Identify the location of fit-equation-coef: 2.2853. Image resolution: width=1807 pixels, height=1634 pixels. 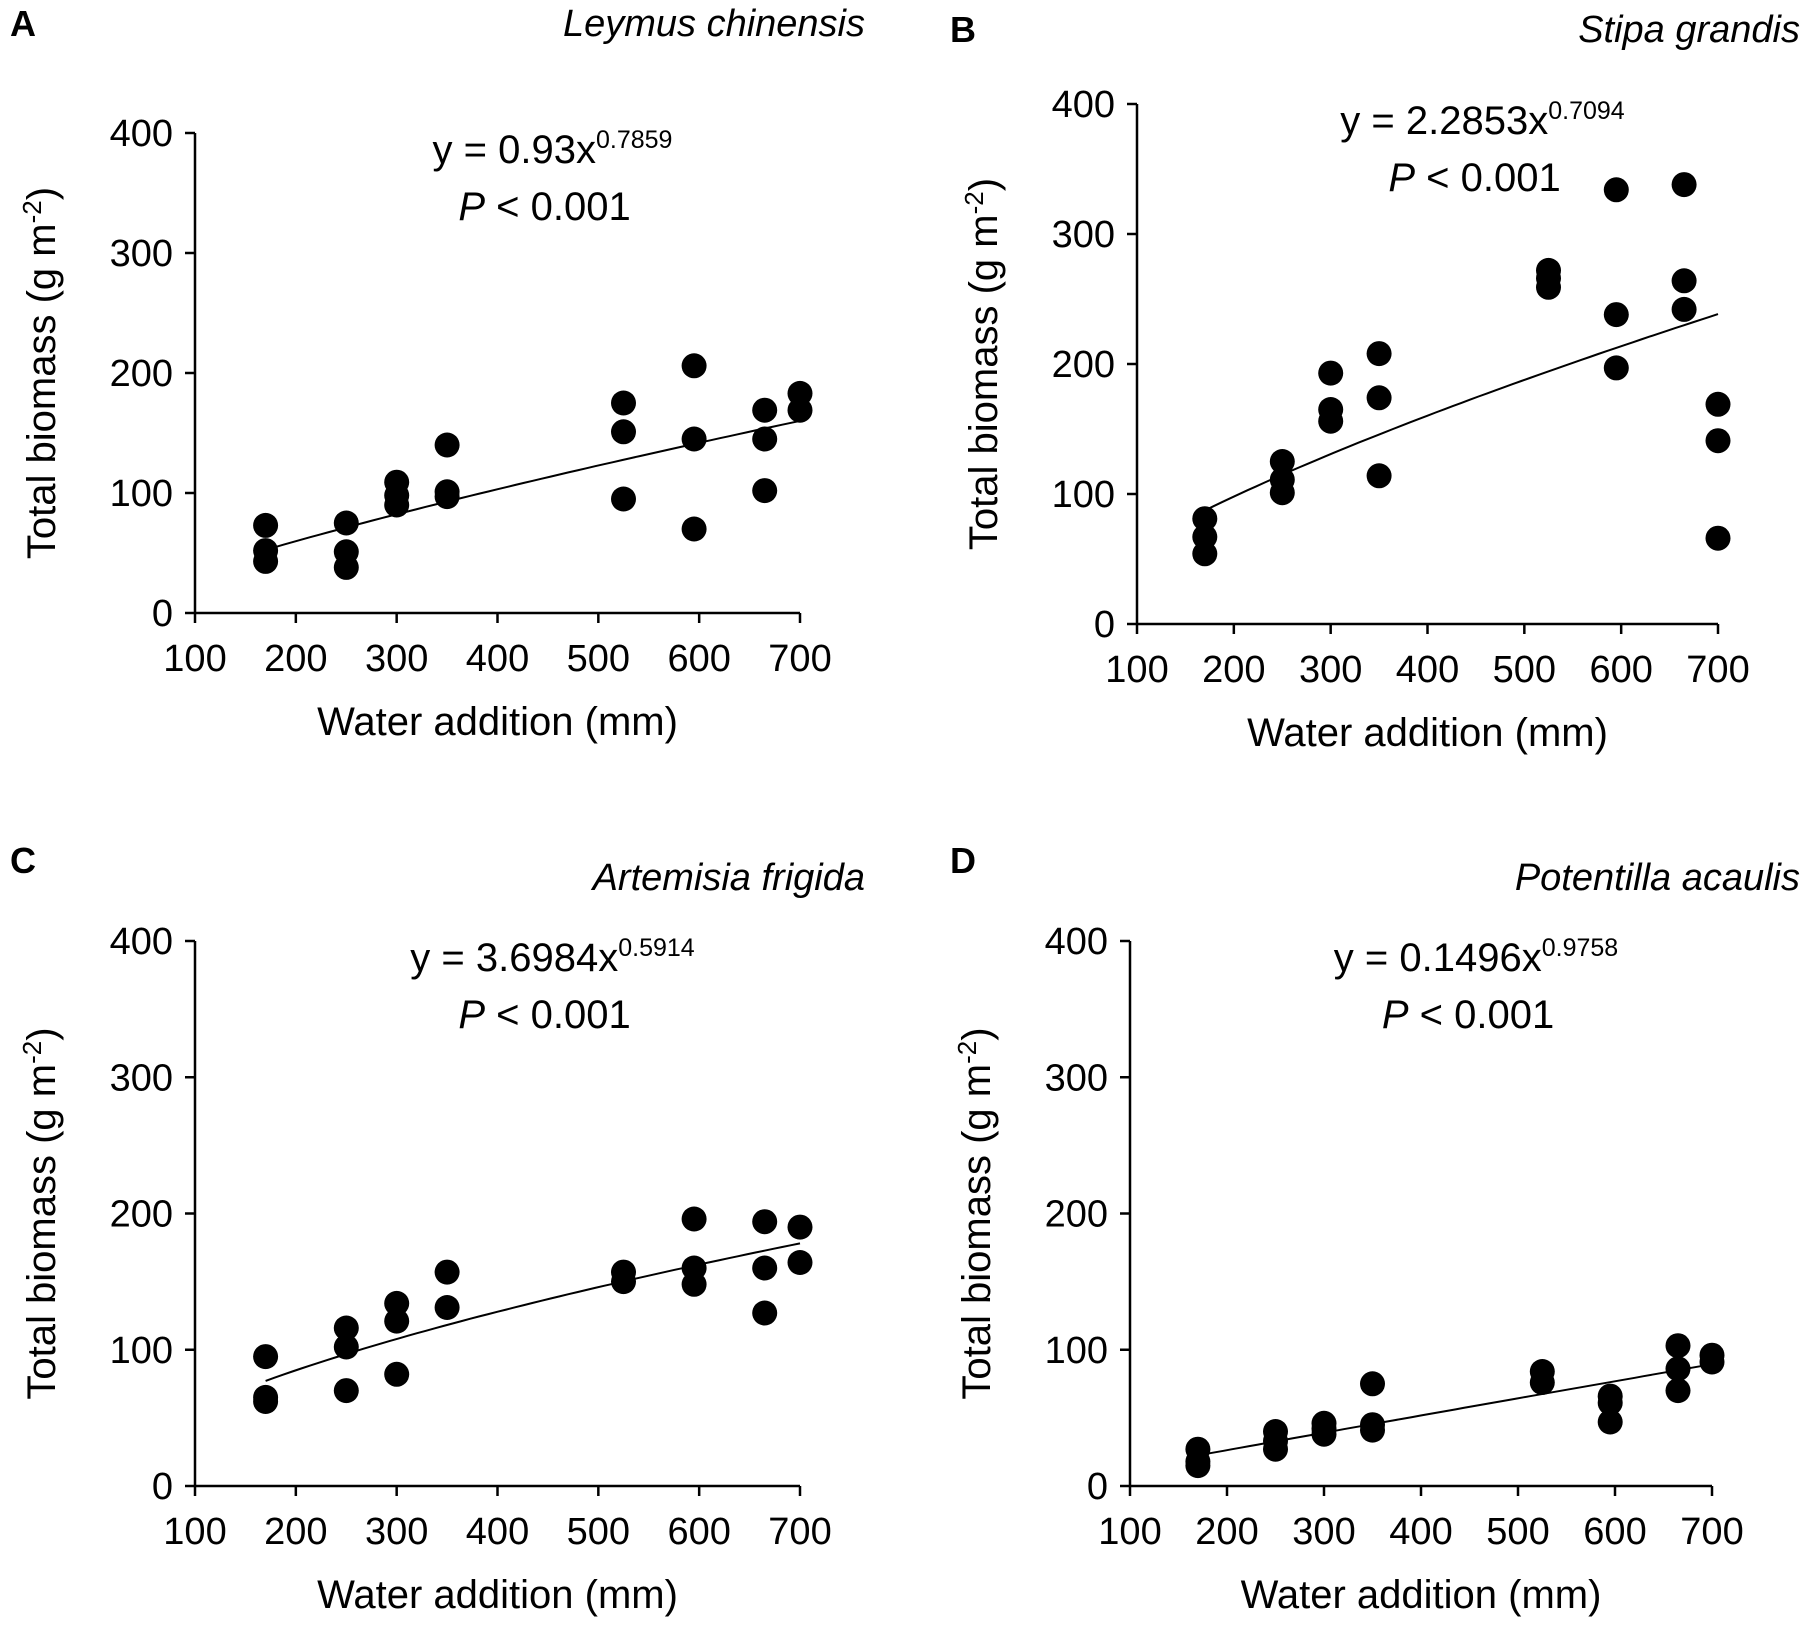
(1467, 121).